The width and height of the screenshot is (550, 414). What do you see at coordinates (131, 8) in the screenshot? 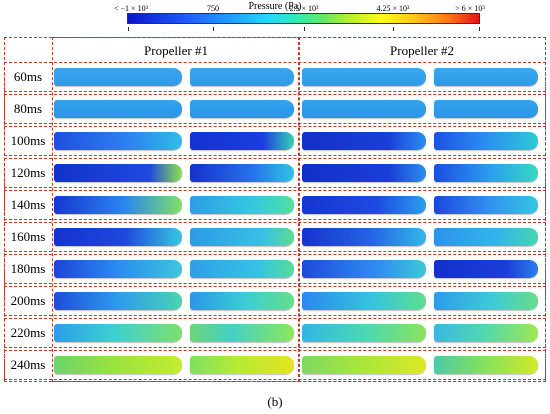
I see `legend-tick-label: < −1 × 10³` at bounding box center [131, 8].